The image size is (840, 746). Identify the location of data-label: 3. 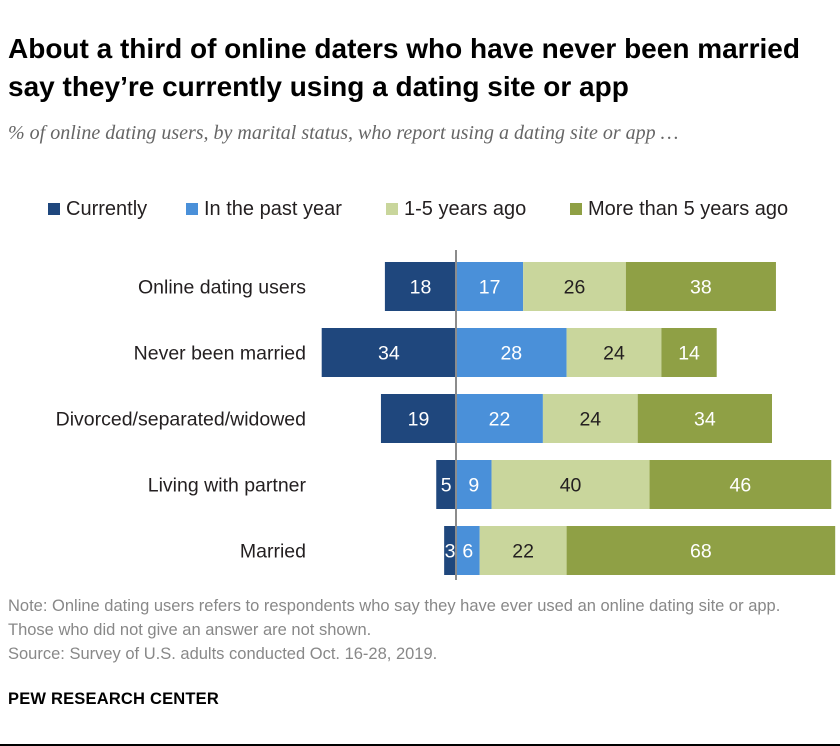
(450, 552).